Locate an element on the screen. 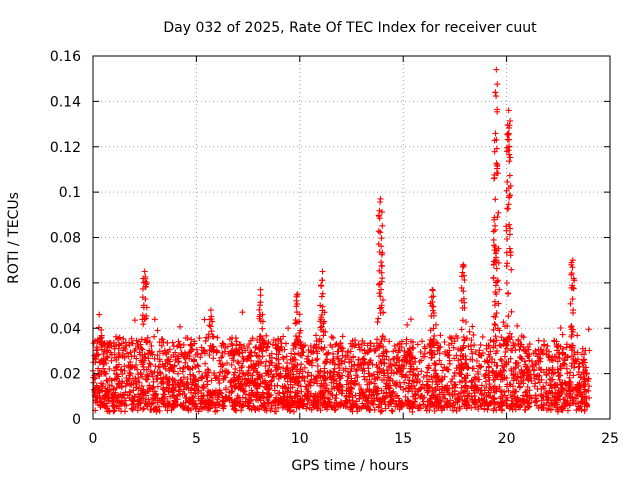  y-tick-label: 0.04 is located at coordinates (65, 329).